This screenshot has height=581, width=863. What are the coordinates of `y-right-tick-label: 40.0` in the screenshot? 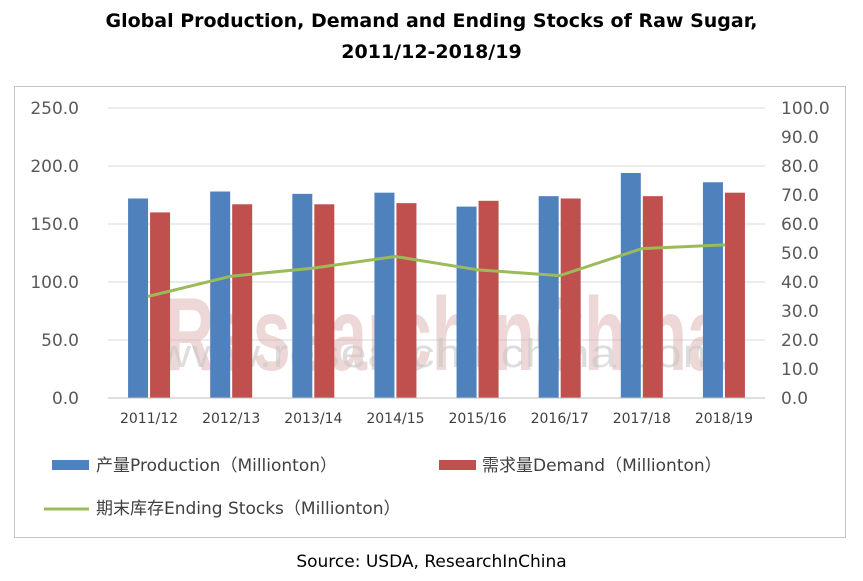 It's located at (800, 283).